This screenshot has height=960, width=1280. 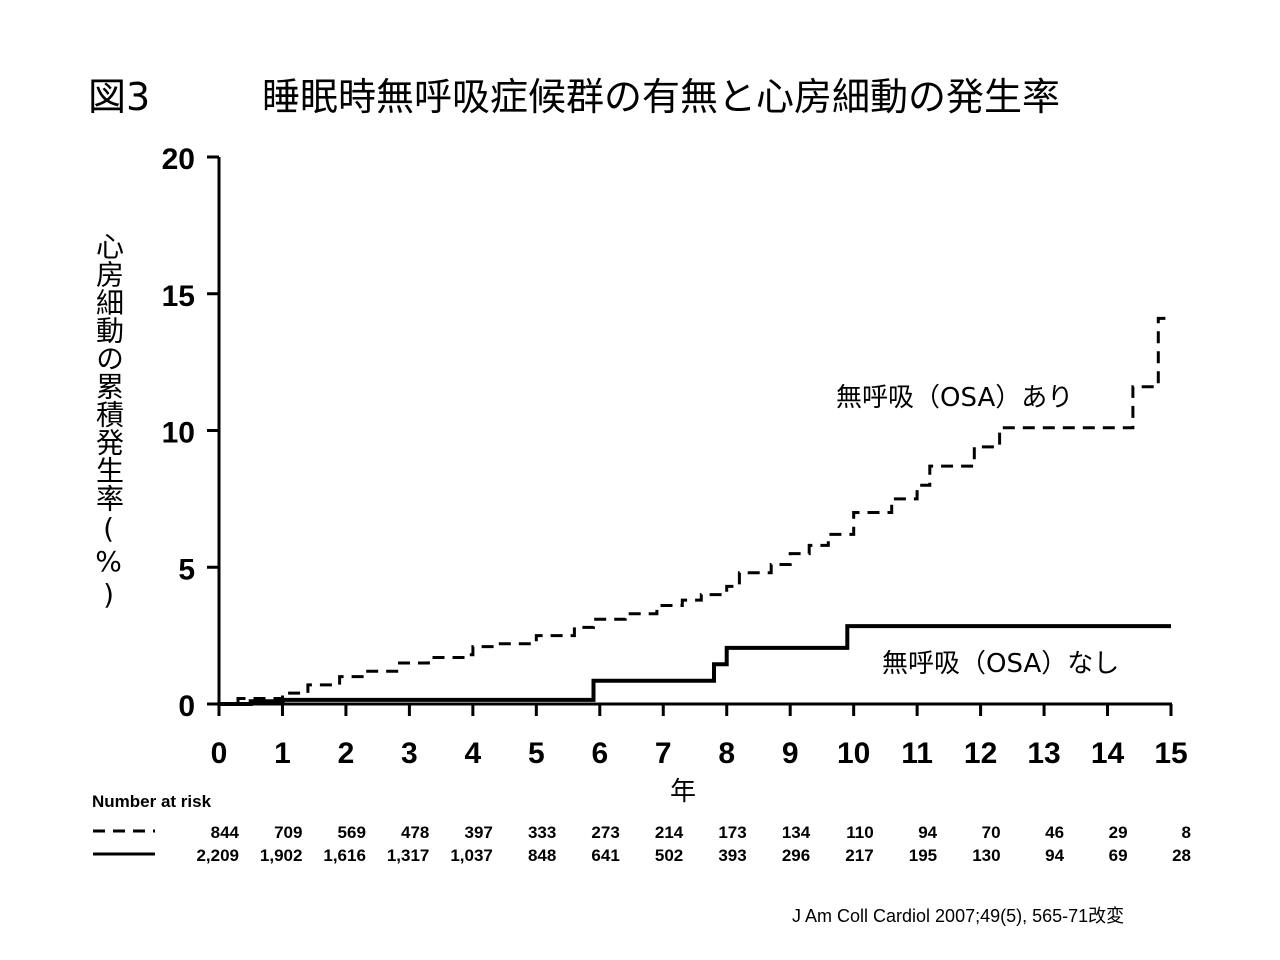 I want to click on y-tick-label: 0, so click(x=186, y=706).